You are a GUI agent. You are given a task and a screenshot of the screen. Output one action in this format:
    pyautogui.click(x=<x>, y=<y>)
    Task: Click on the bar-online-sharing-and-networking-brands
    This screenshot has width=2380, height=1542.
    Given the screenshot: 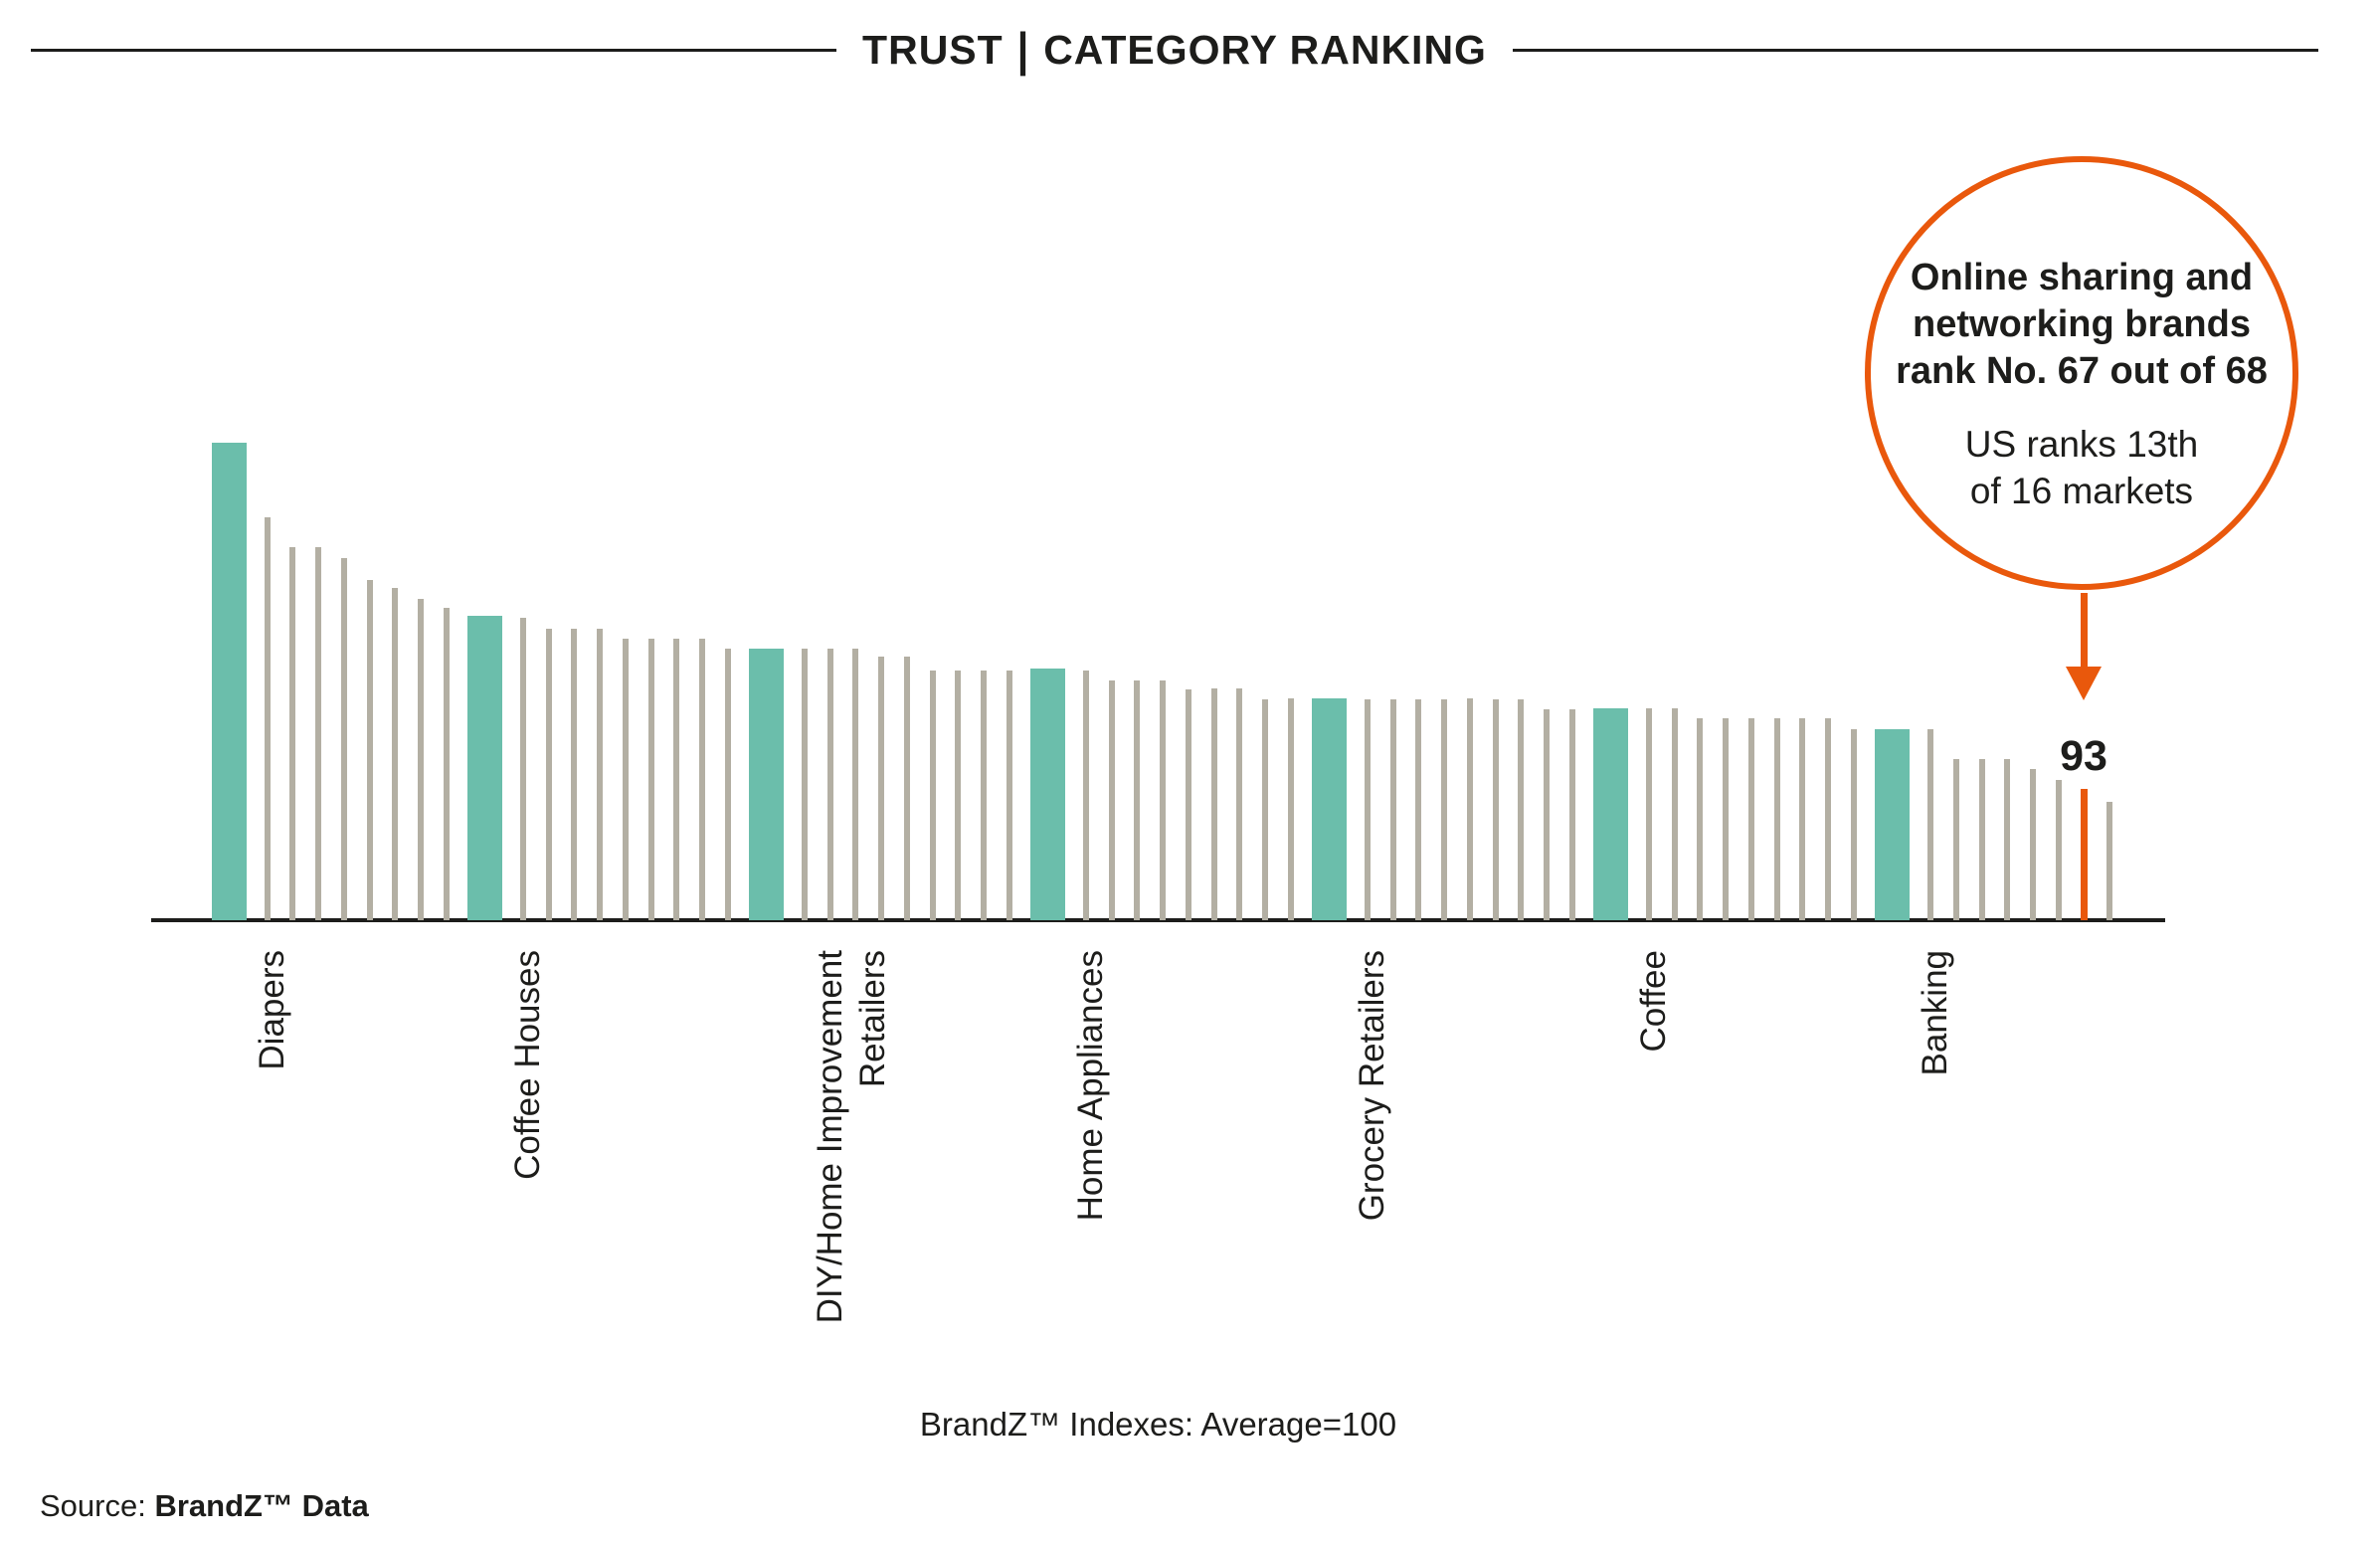 What is the action you would take?
    pyautogui.click(x=2084, y=854)
    